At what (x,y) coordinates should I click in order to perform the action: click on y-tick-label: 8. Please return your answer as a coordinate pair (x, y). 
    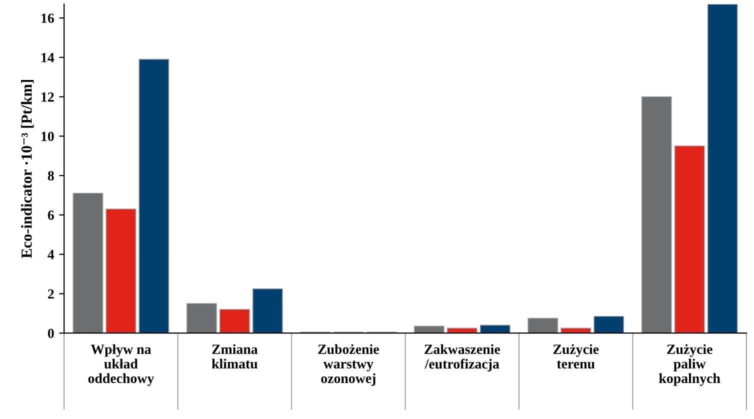
    Looking at the image, I should click on (51, 175).